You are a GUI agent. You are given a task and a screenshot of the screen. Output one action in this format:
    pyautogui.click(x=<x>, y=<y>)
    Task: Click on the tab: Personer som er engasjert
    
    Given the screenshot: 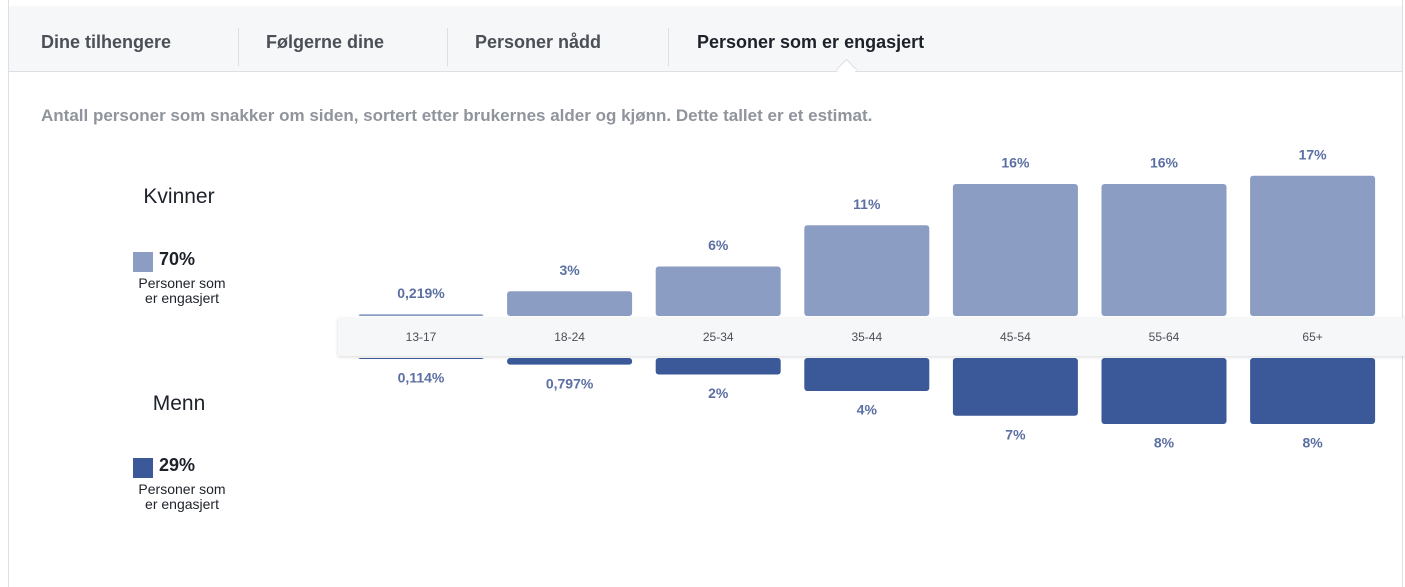 What is the action you would take?
    pyautogui.click(x=811, y=42)
    